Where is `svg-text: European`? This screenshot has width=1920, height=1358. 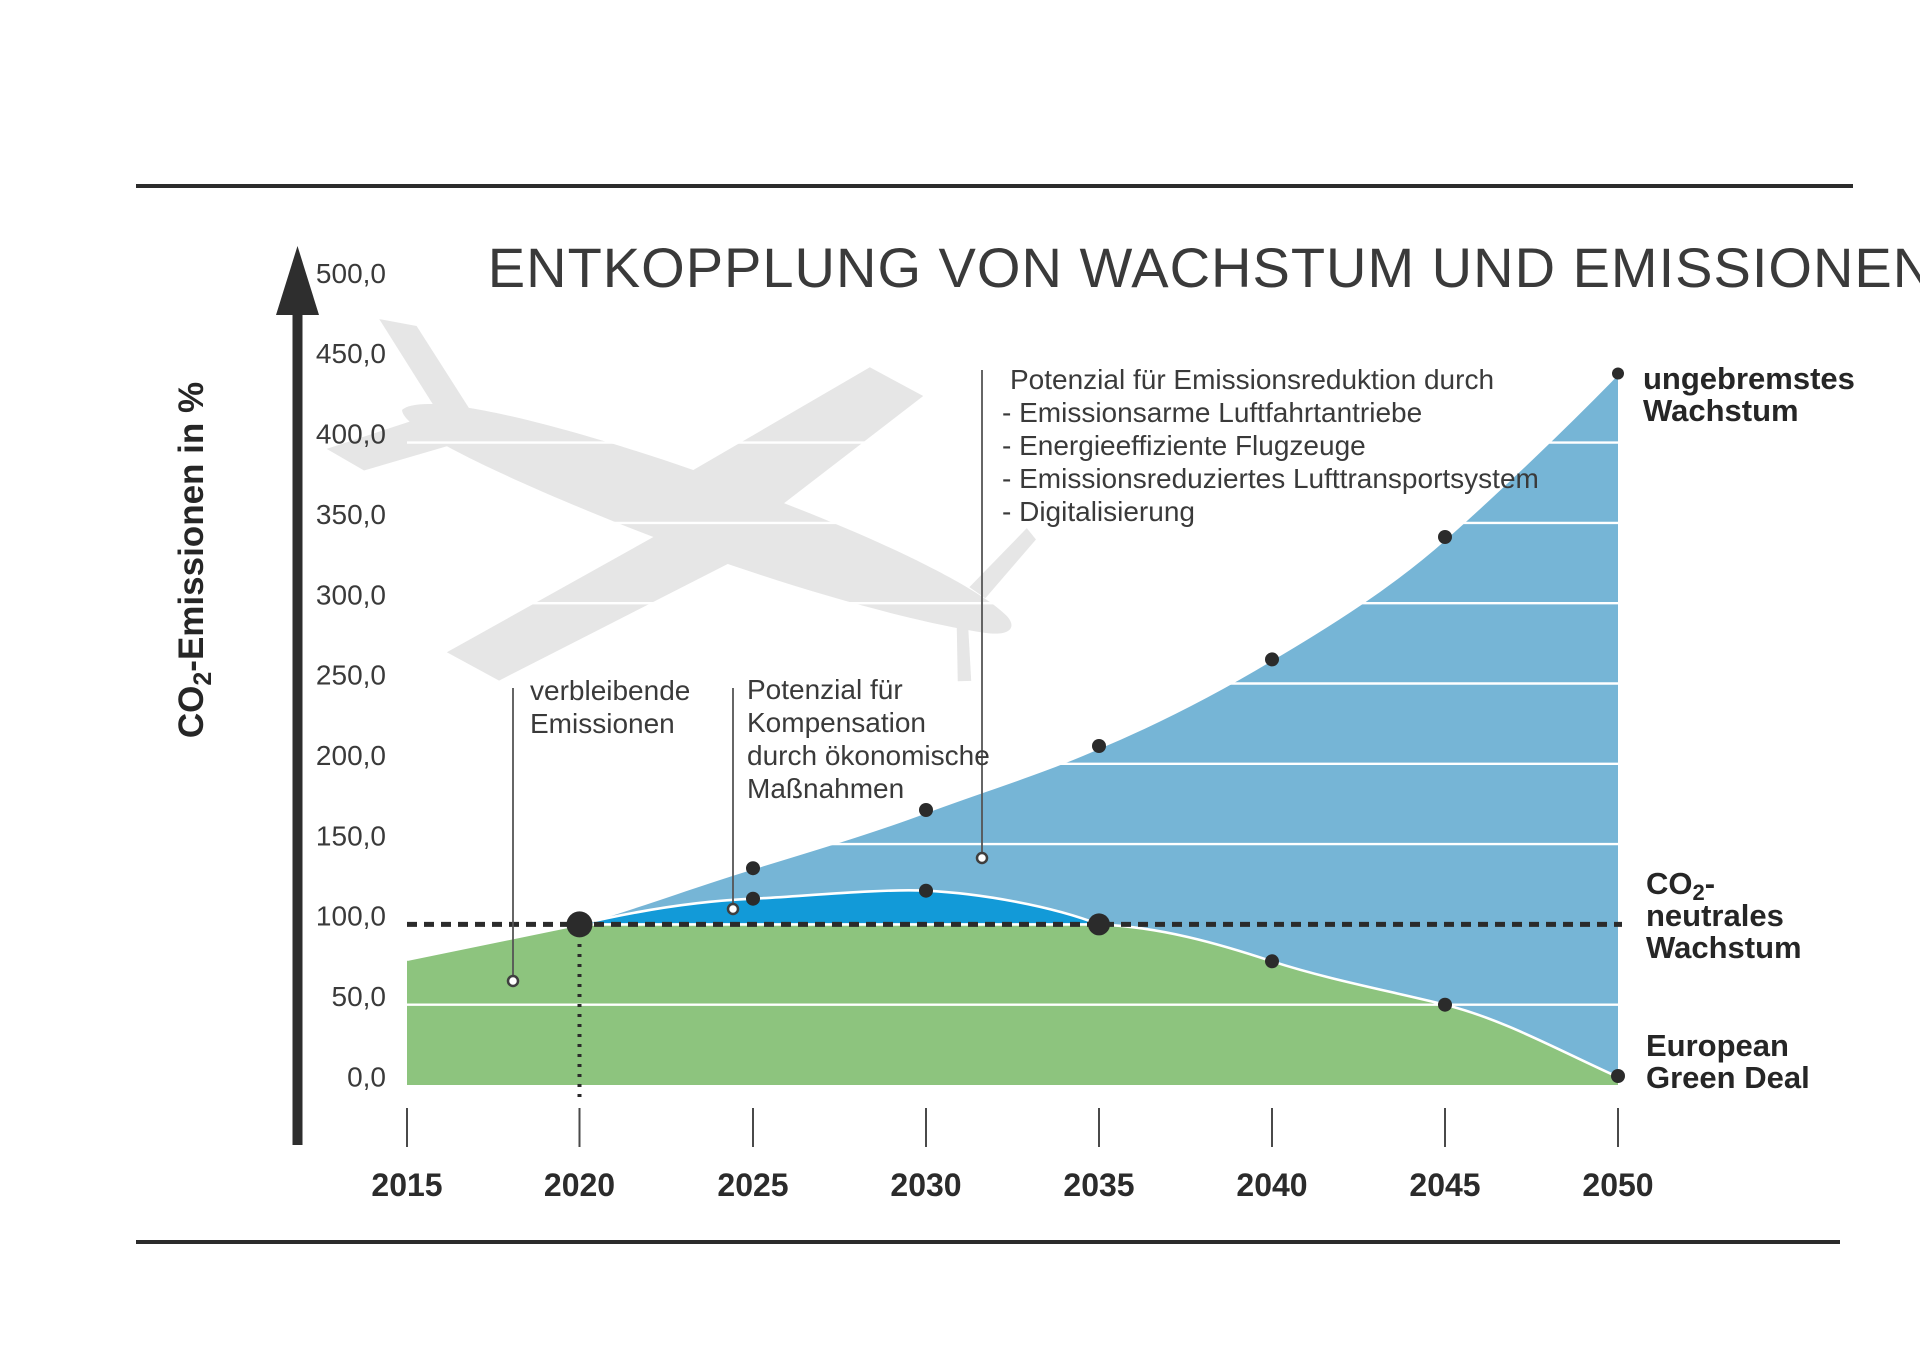 svg-text: European is located at coordinates (1717, 1045).